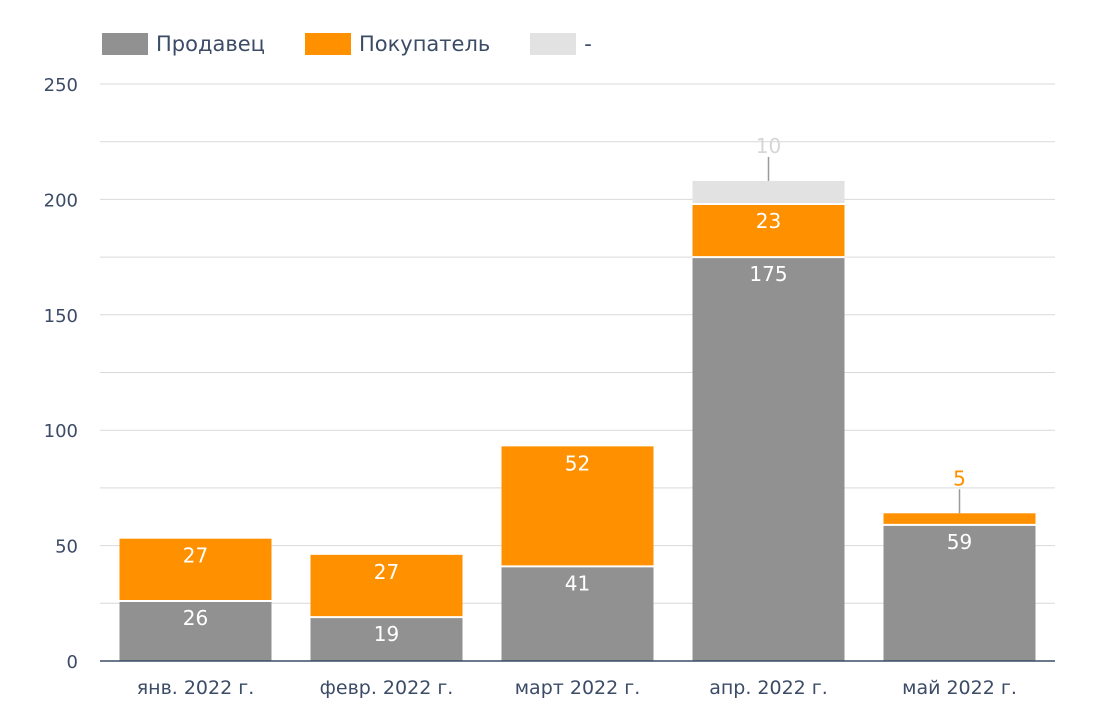 This screenshot has width=1110, height=724. Describe the element at coordinates (327, 44) in the screenshot. I see `legend-swatch-buyer` at that location.